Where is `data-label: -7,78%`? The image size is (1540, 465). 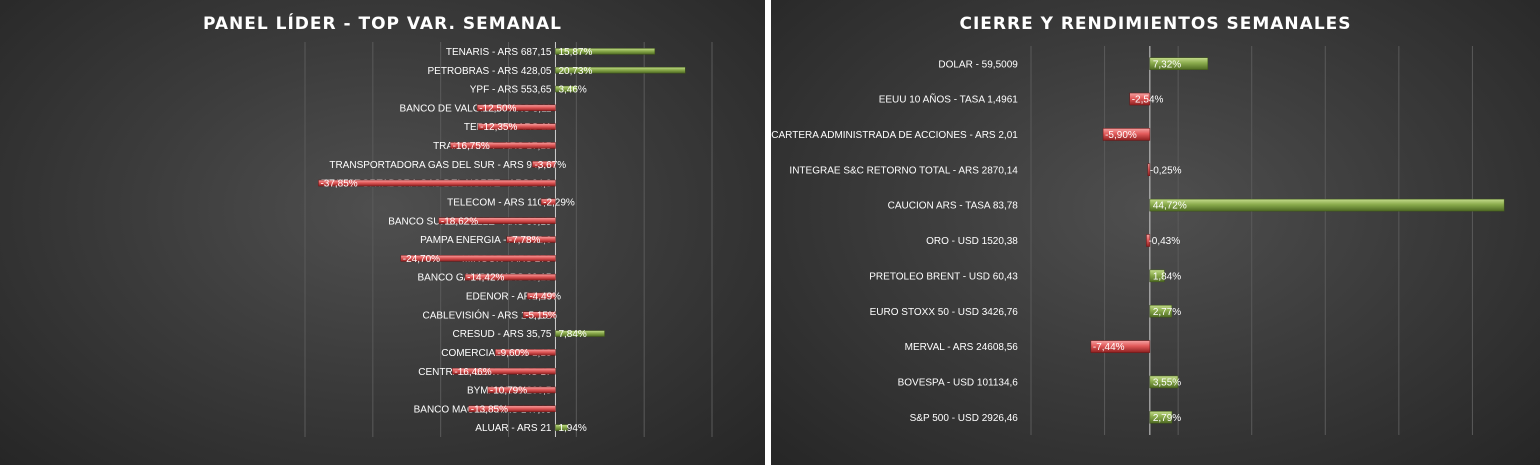 data-label: -7,78% is located at coordinates (525, 240).